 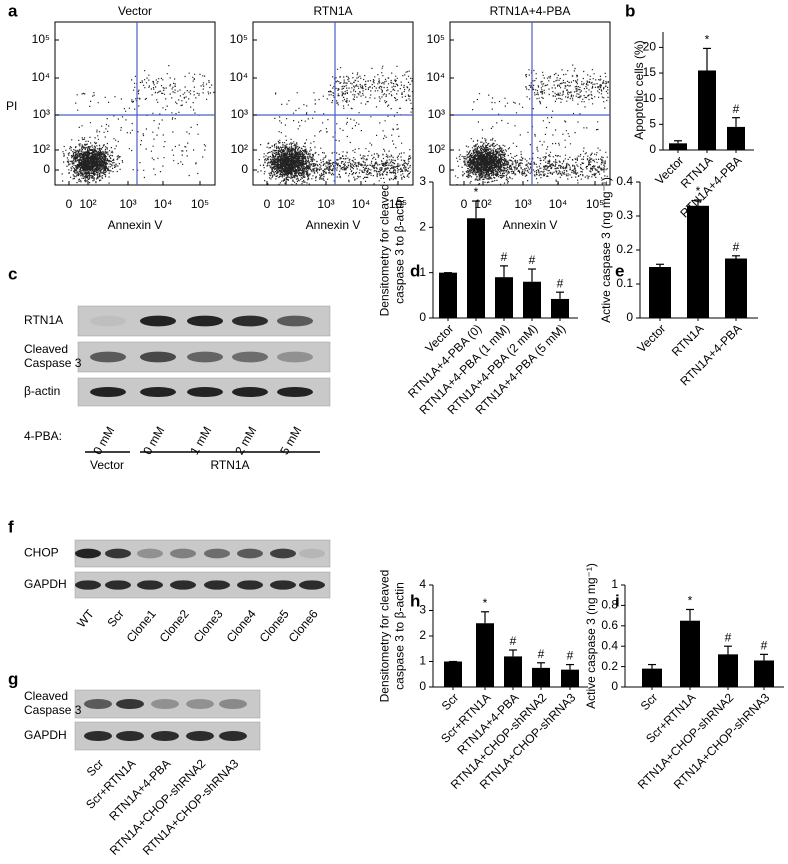 I want to click on y-tick-label: 2, so click(x=422, y=227).